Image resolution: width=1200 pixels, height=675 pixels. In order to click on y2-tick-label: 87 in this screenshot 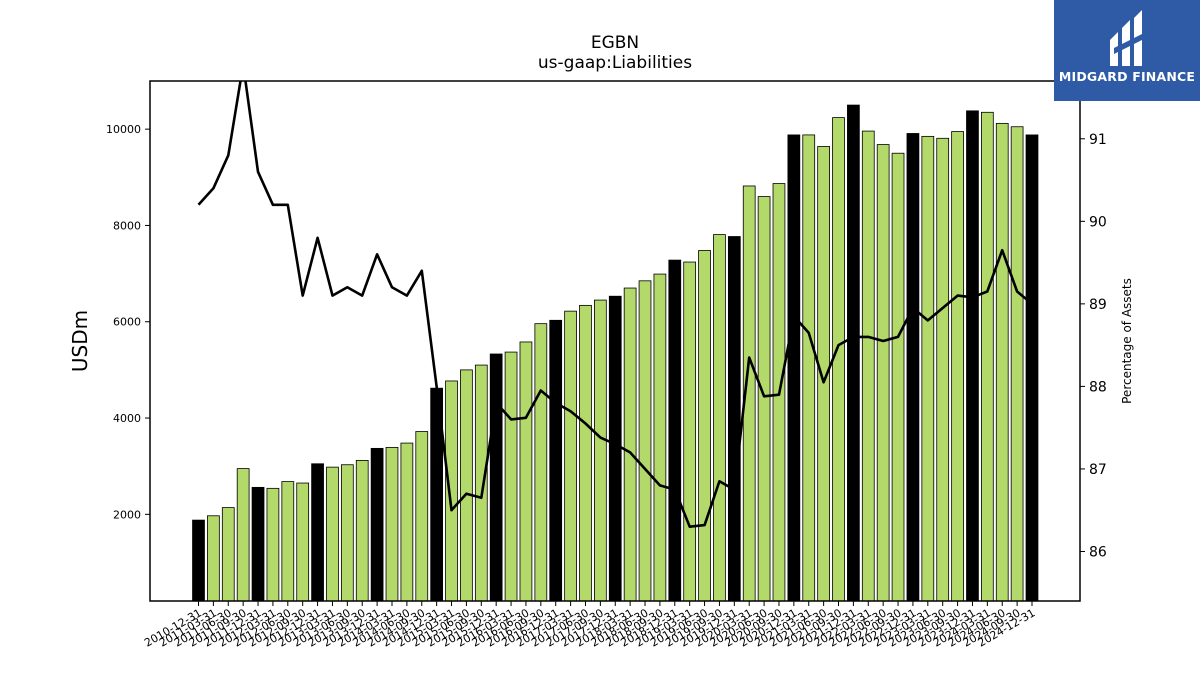, I will do `click(1098, 470)`.